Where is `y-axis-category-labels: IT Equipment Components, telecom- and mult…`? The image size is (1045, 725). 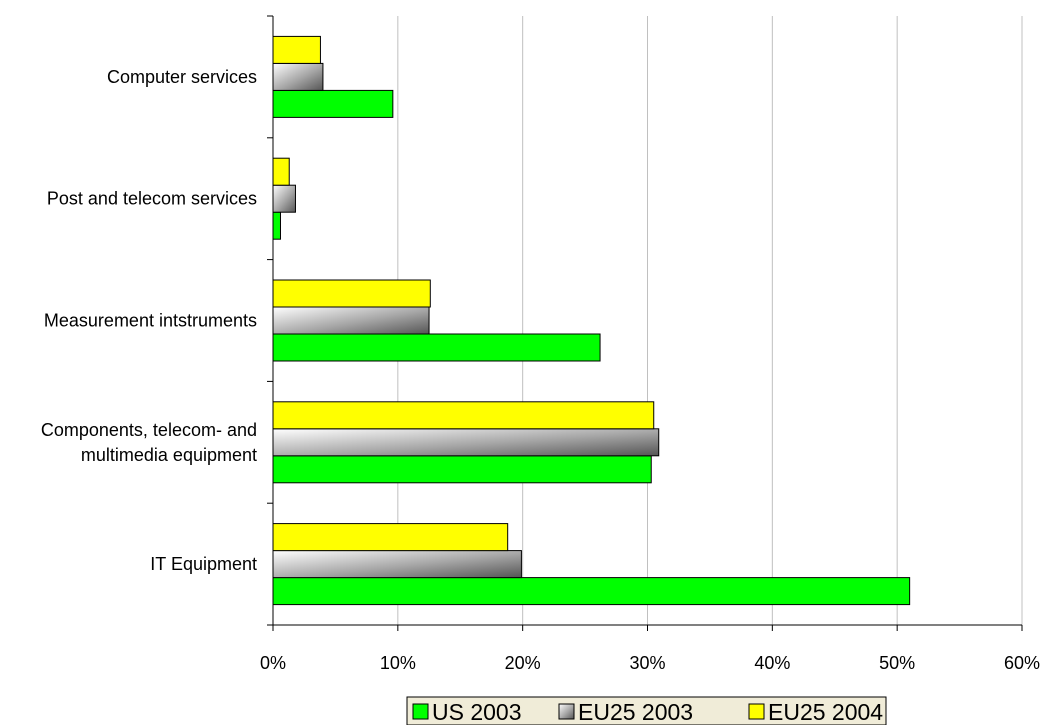
y-axis-category-labels: IT Equipment Components, telecom- and mult… is located at coordinates (149, 320).